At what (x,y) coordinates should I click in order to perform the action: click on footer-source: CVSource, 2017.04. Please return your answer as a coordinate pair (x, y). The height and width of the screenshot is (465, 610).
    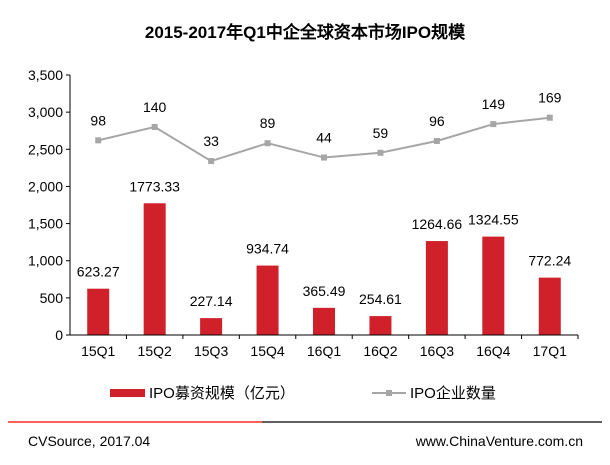
    Looking at the image, I should click on (89, 441).